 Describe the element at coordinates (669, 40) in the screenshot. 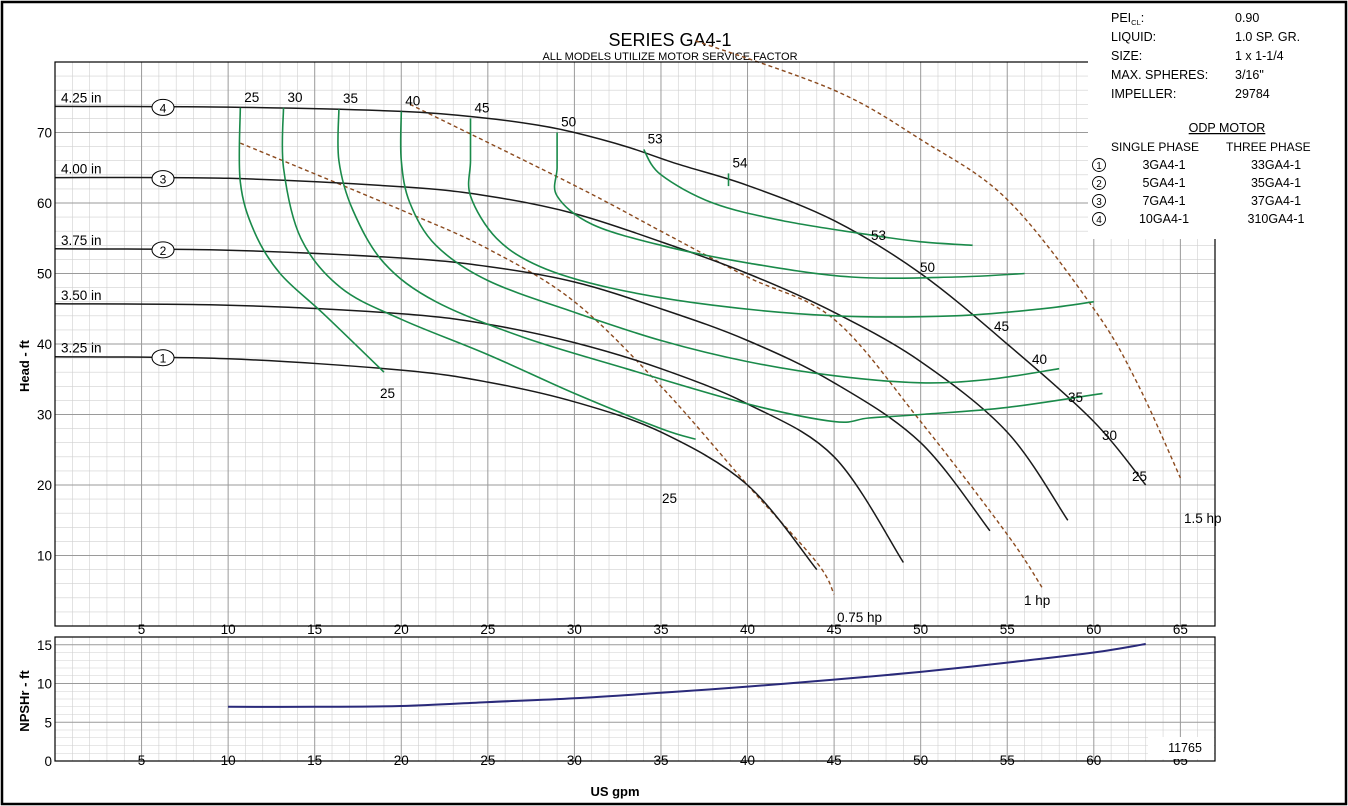

I see `chart-title: SERIES GA4-1` at that location.